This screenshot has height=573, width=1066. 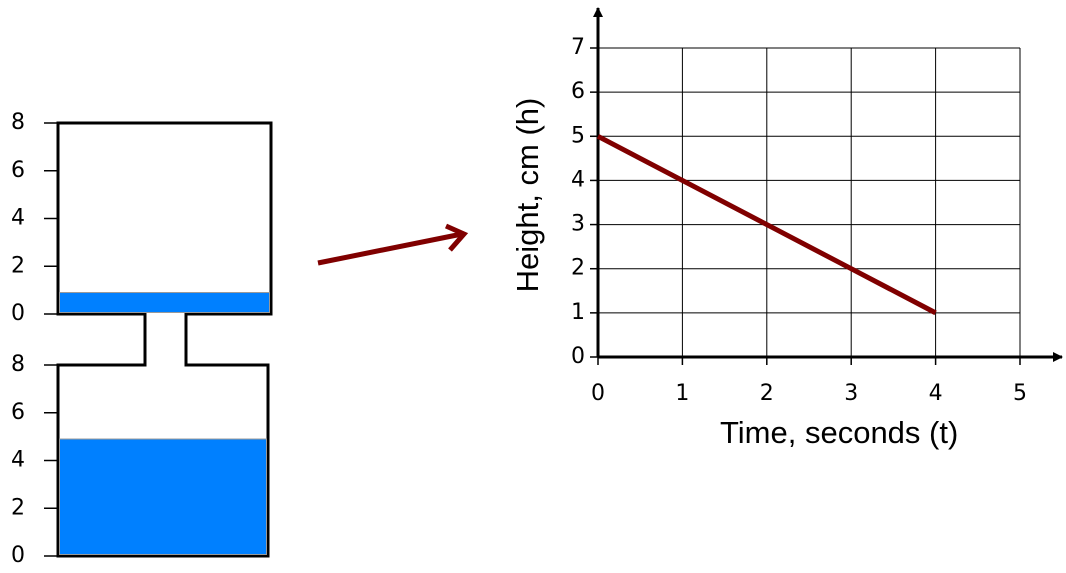 I want to click on y-tick-label: 1, so click(x=578, y=312).